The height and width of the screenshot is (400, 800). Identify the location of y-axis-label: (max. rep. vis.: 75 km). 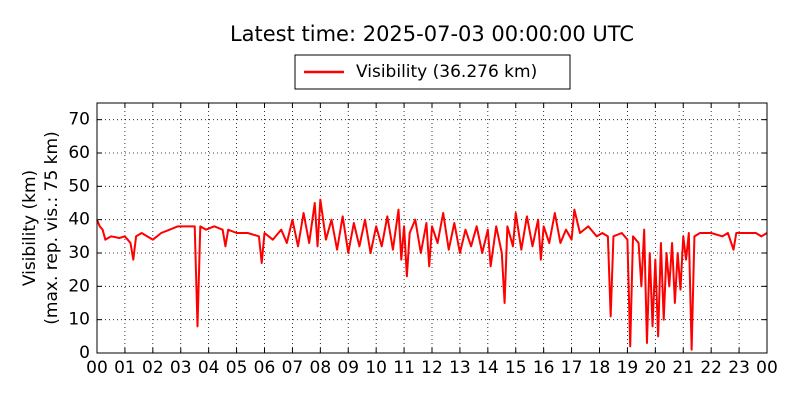
(52, 227).